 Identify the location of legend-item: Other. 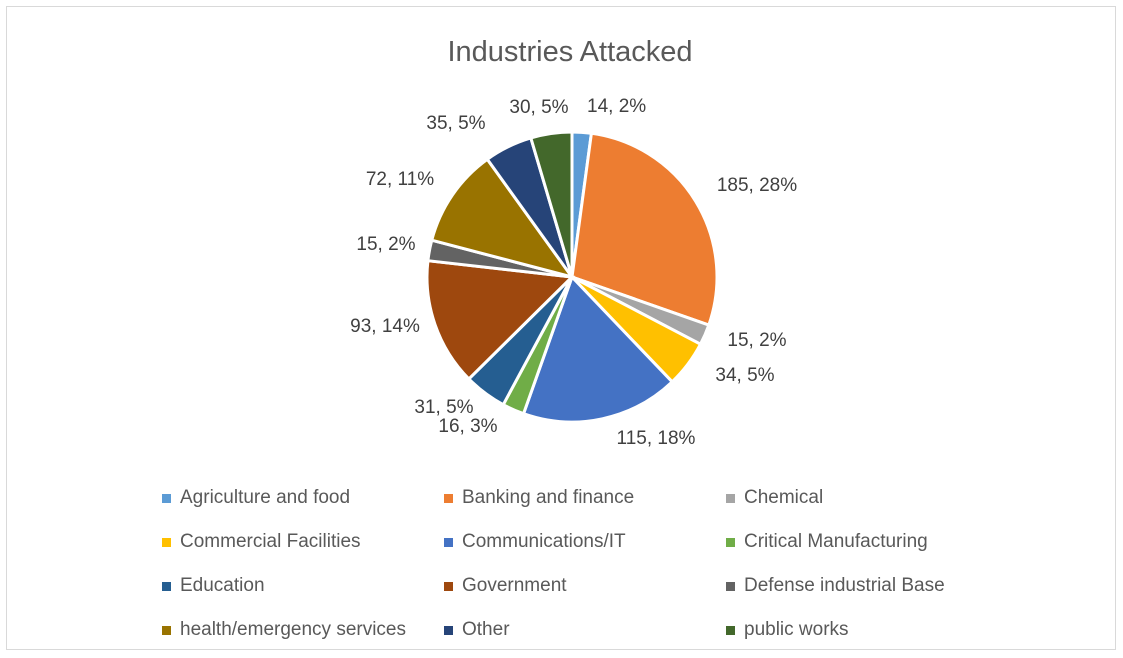
(477, 630).